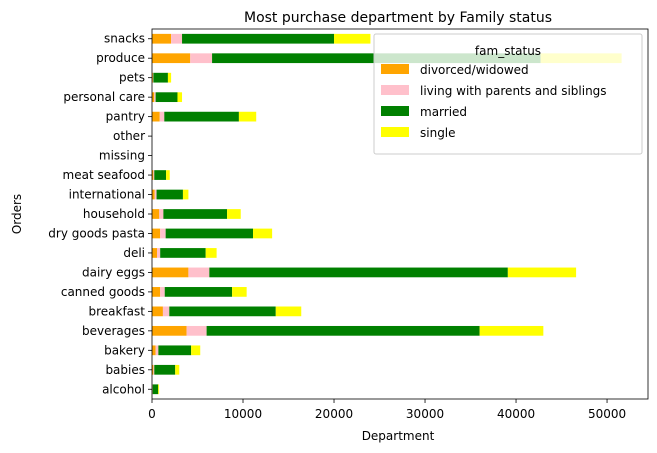 This screenshot has height=453, width=657. Describe the element at coordinates (438, 133) in the screenshot. I see `legend-label: single` at that location.